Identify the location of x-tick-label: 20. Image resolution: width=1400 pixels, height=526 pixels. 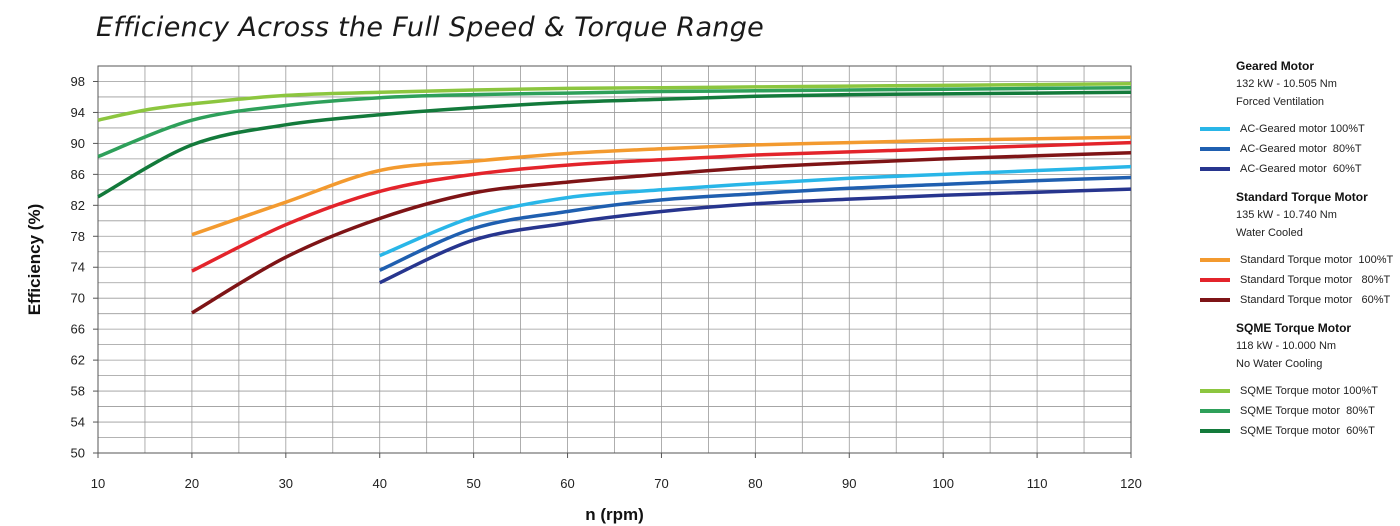
(192, 483).